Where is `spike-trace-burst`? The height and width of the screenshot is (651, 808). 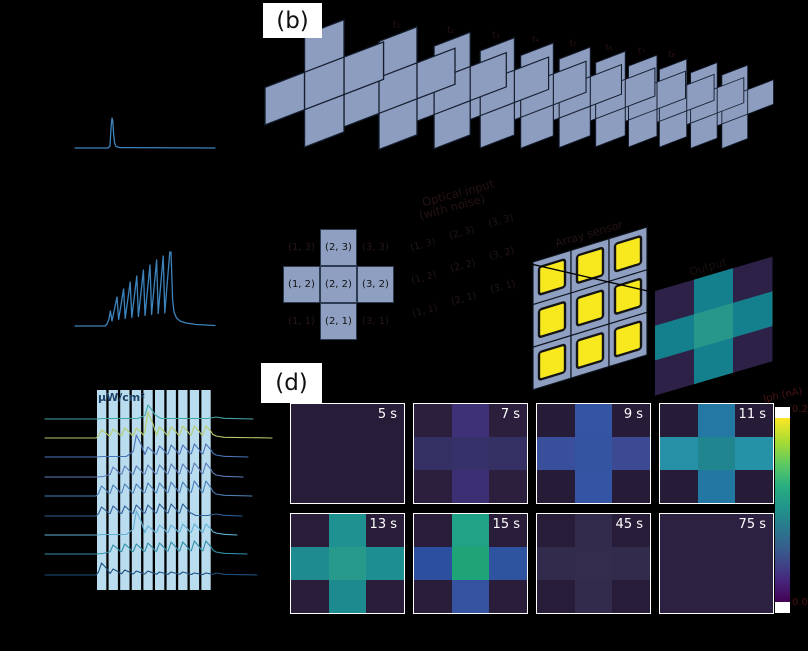
spike-trace-burst is located at coordinates (145, 289).